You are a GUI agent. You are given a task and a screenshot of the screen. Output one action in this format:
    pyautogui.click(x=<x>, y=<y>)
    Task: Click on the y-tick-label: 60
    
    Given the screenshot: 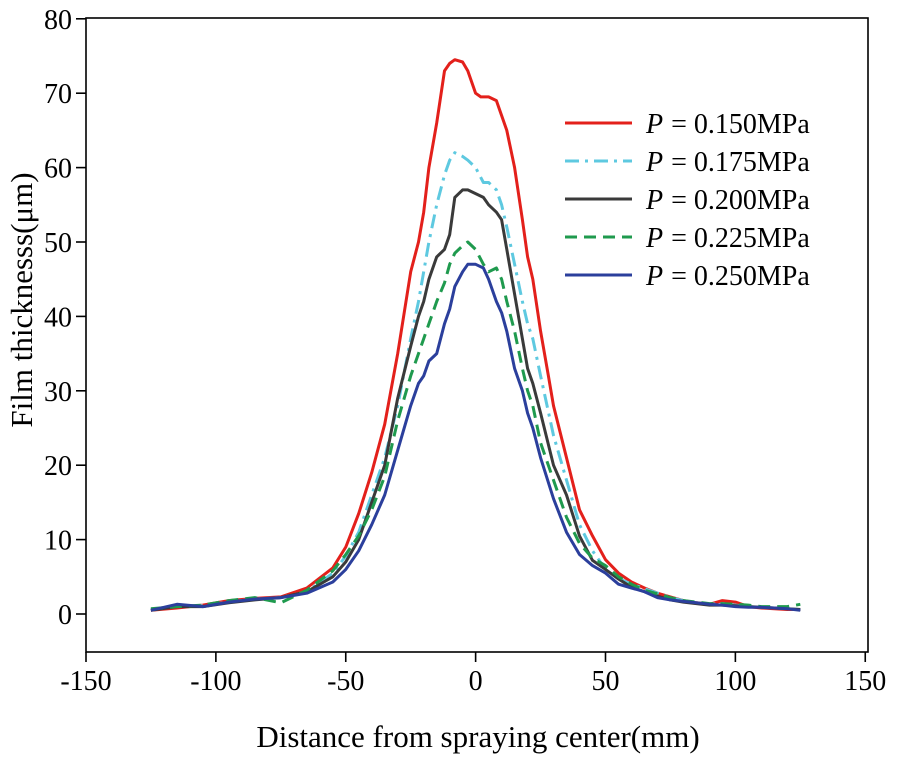 What is the action you would take?
    pyautogui.click(x=58, y=169)
    